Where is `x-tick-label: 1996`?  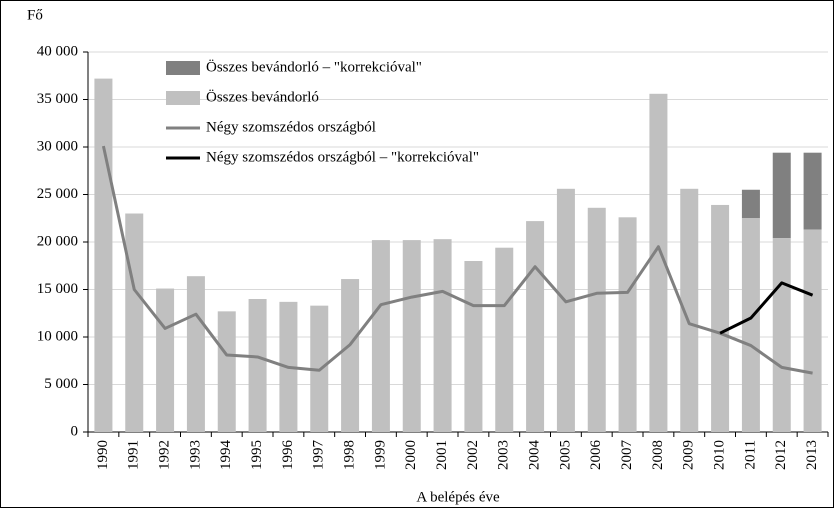
x-tick-label: 1996 is located at coordinates (288, 455).